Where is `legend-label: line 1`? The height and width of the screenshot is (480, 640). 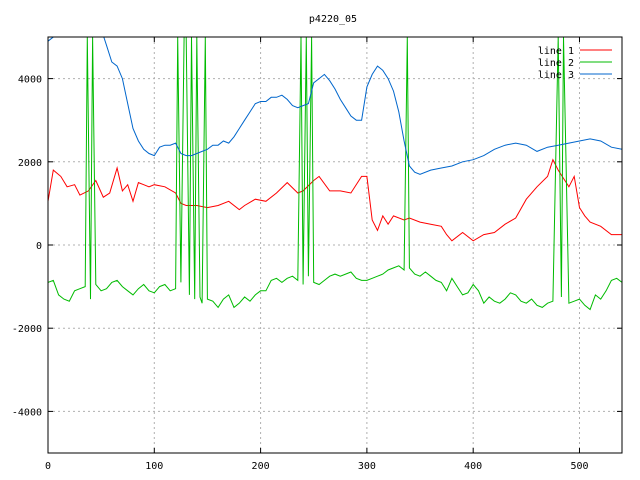
legend-label: line 1 is located at coordinates (556, 51).